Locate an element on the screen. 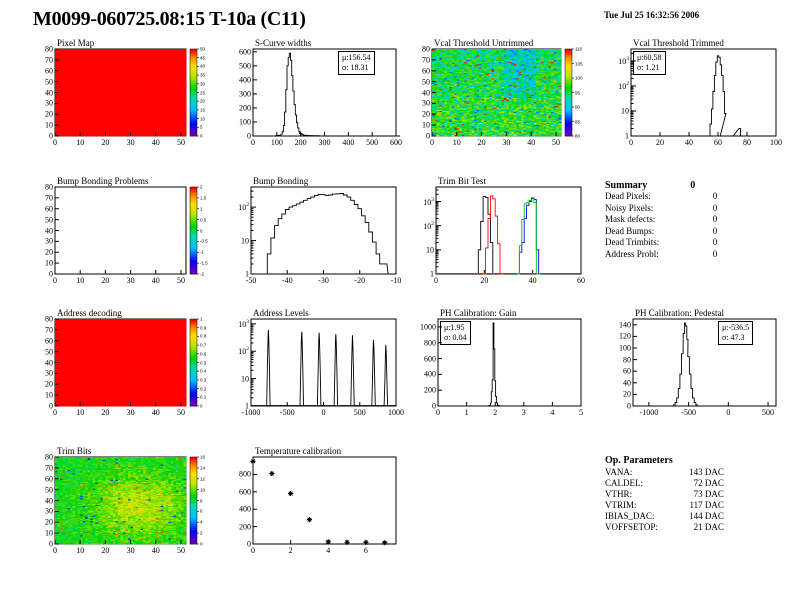 This screenshot has height=612, width=792. summary-row-label: Noisy Pixels: is located at coordinates (629, 207).